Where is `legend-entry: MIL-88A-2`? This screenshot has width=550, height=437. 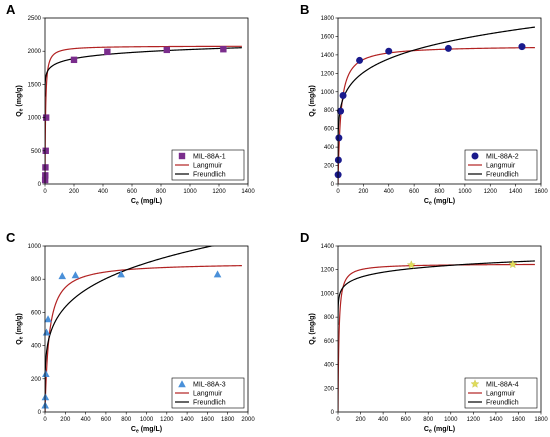
legend-entry: MIL-88A-2 is located at coordinates (502, 157).